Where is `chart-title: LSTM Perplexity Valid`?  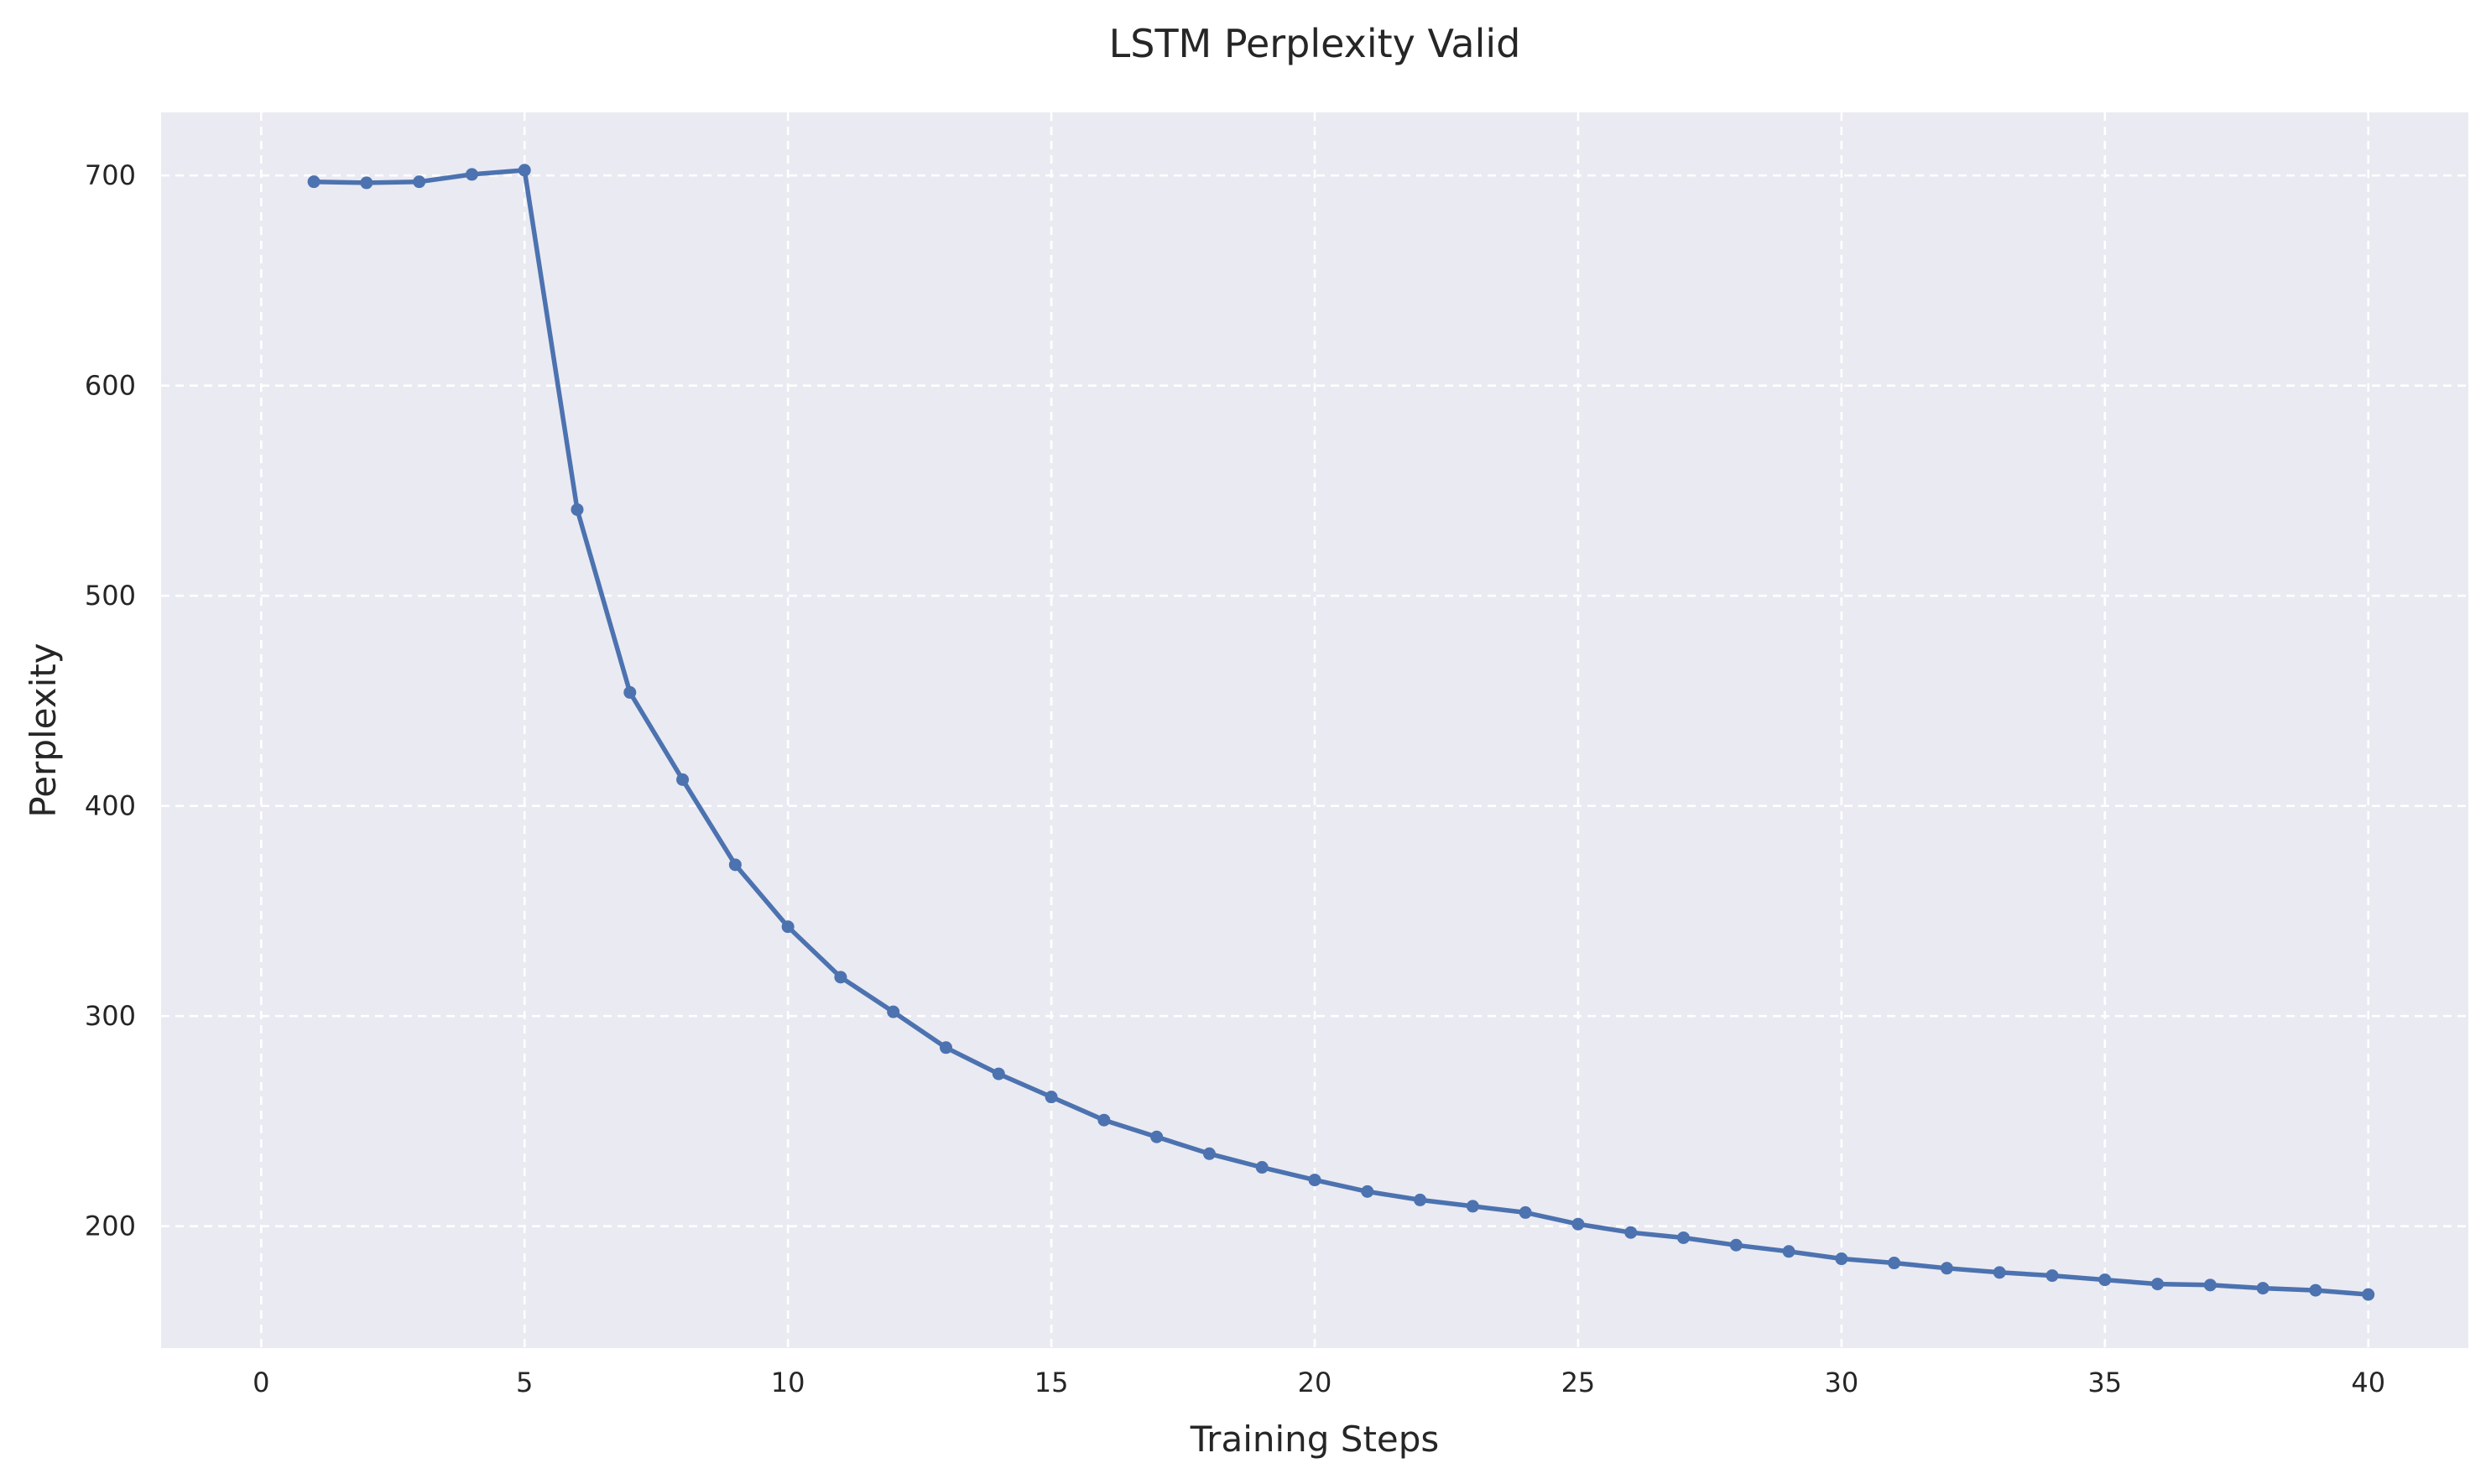 chart-title: LSTM Perplexity Valid is located at coordinates (1315, 43).